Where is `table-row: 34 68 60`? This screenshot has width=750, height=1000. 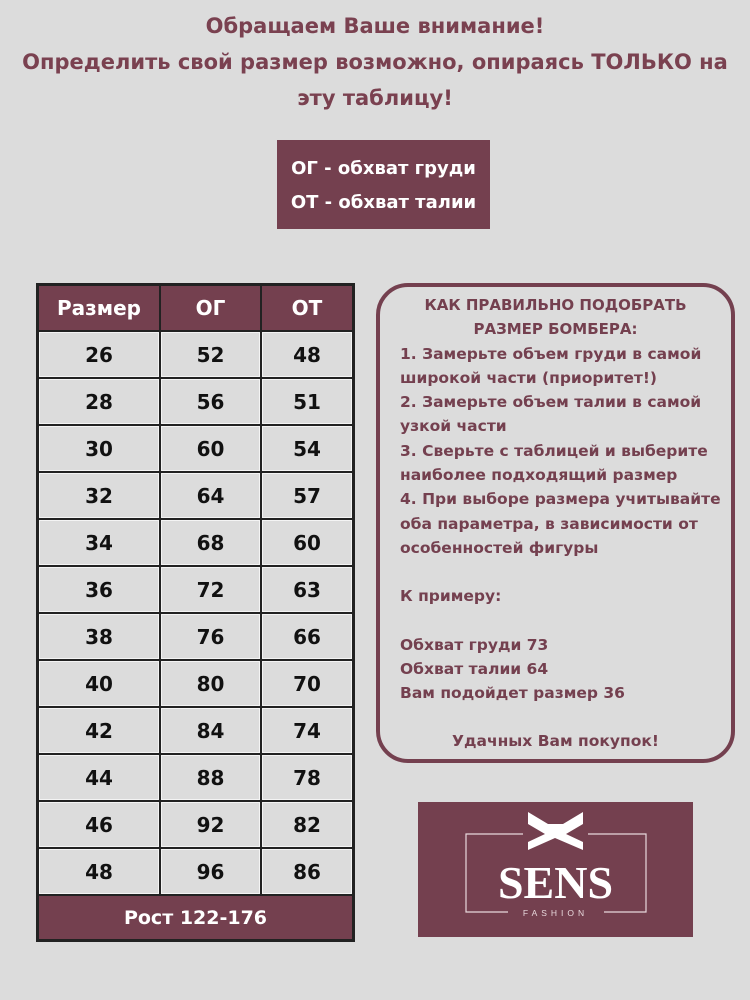
table-row: 34 68 60 is located at coordinates (195, 541).